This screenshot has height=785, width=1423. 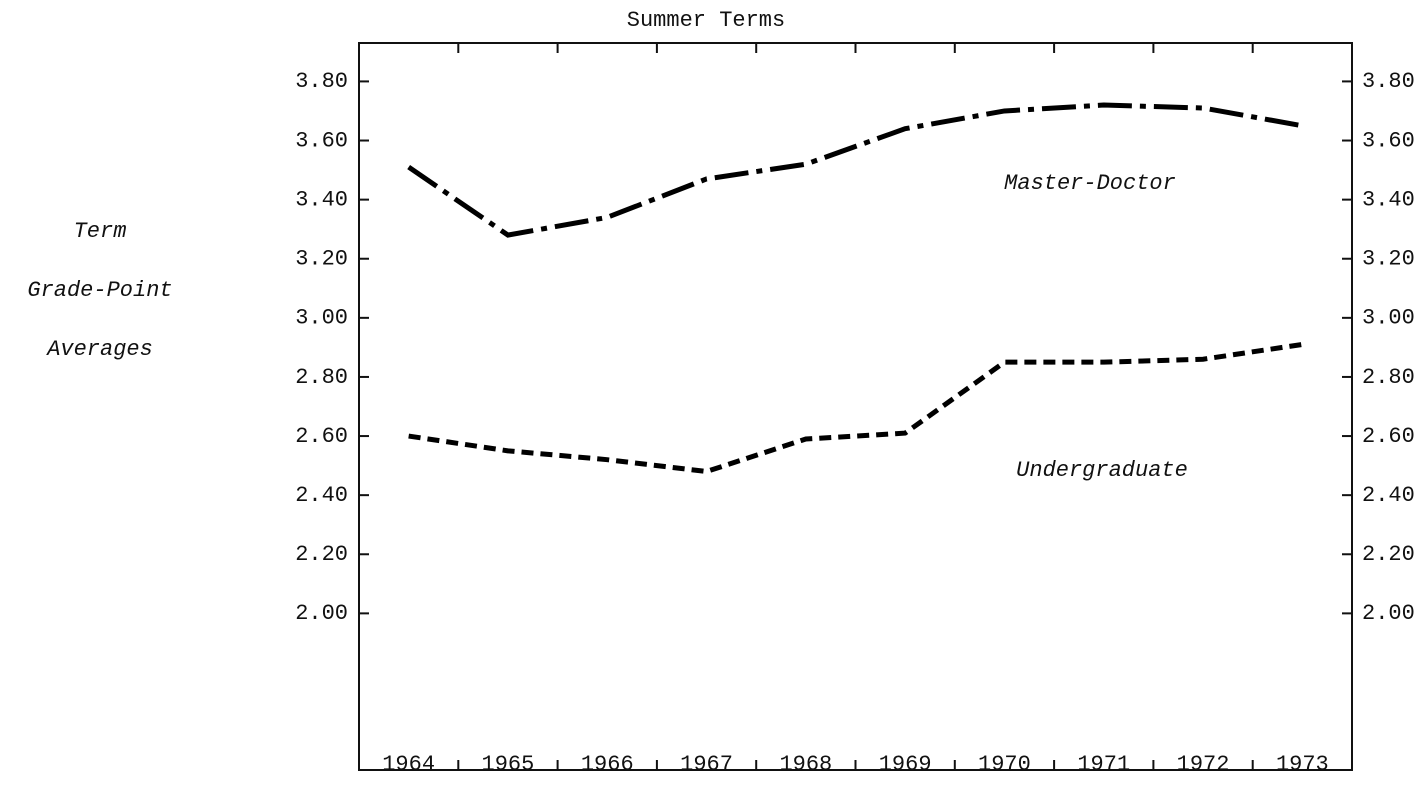 What do you see at coordinates (321, 495) in the screenshot?
I see `y-tick-label: 2.40` at bounding box center [321, 495].